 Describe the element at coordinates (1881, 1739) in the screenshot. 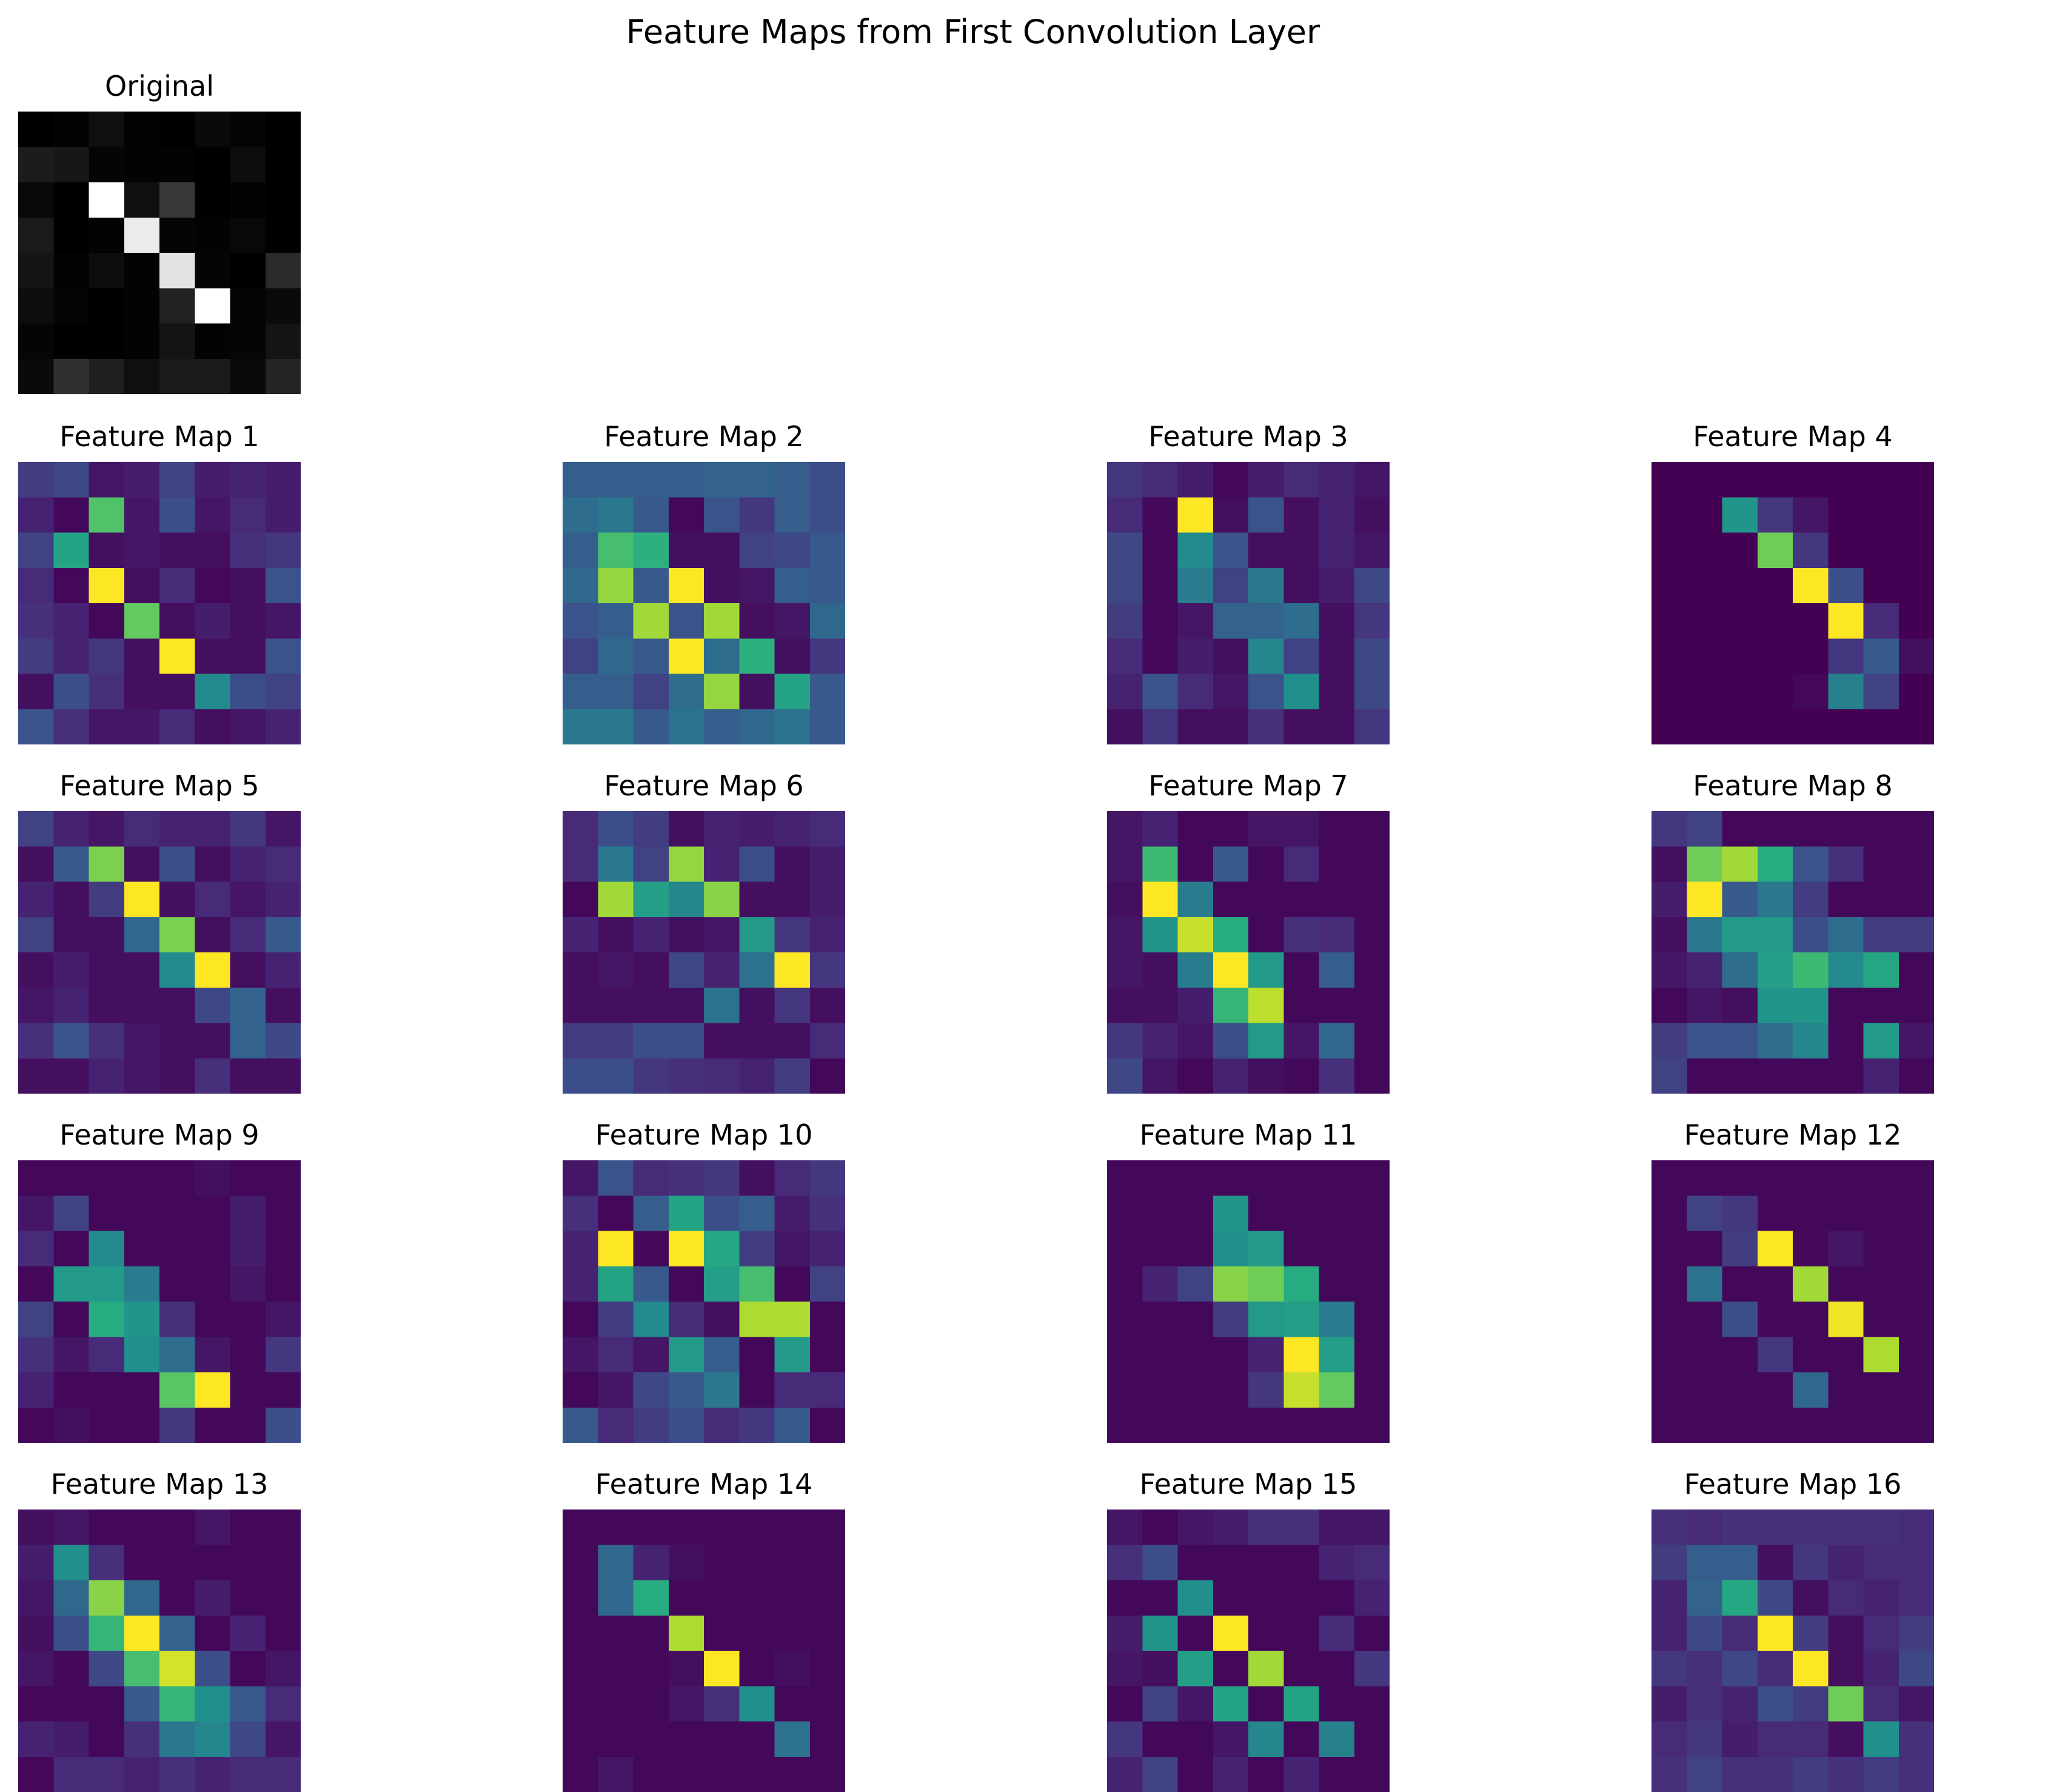

I see `feature-map-16-cell-r6-c6` at that location.